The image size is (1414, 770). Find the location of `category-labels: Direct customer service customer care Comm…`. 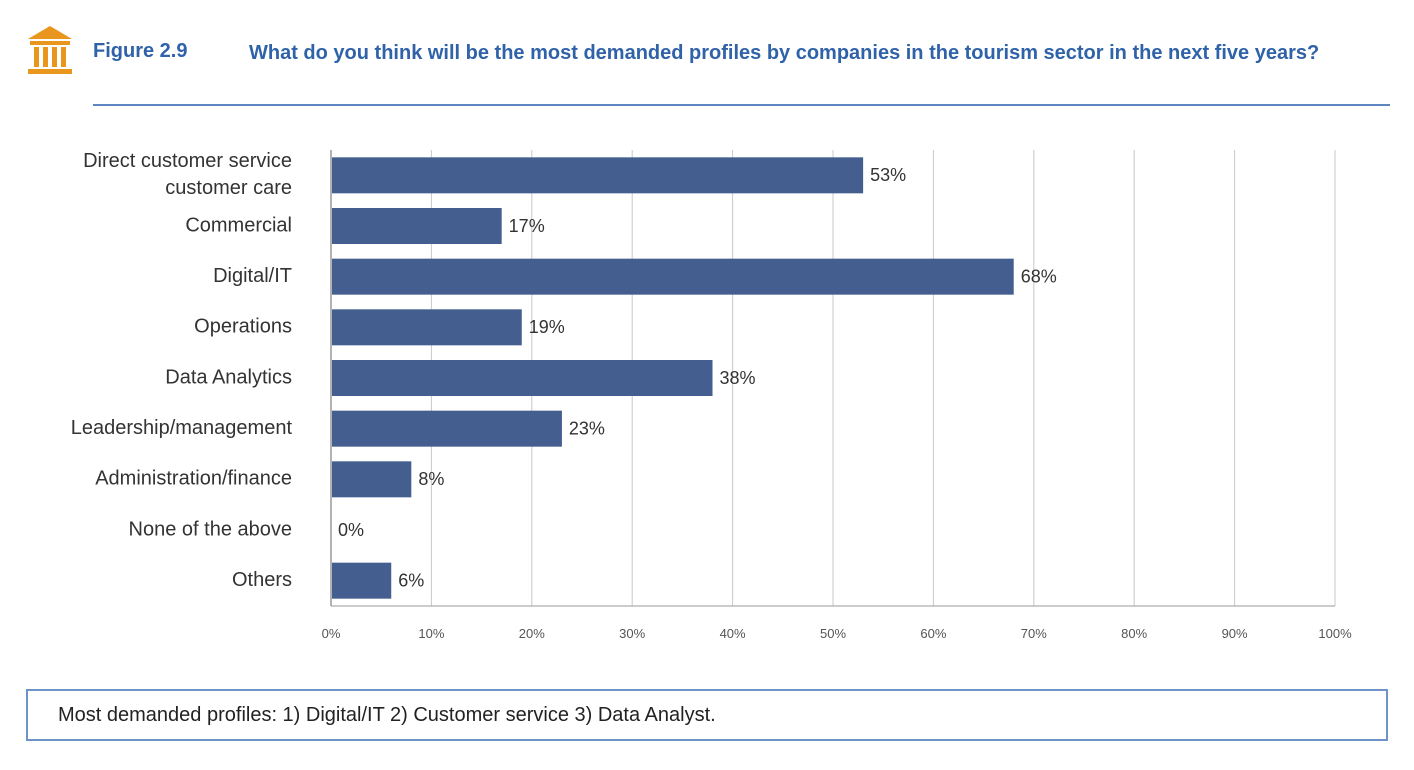

category-labels: Direct customer service customer care Comm… is located at coordinates (182, 370).